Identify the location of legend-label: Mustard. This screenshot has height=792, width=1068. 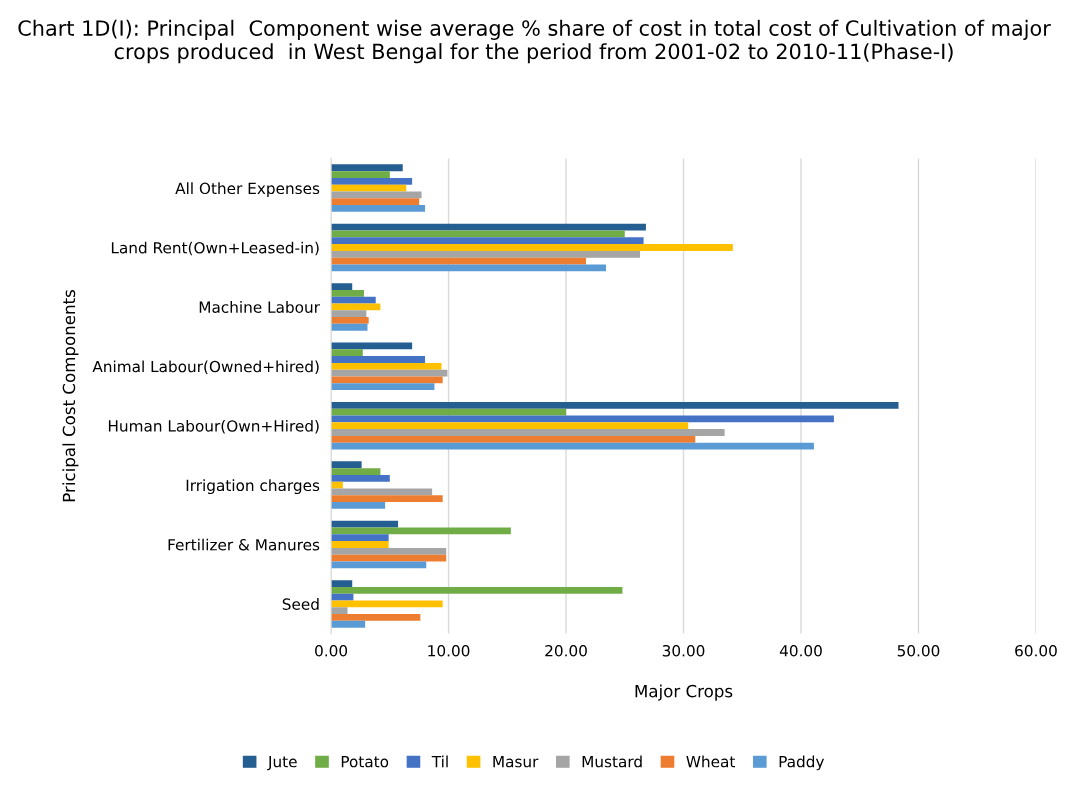
(612, 761).